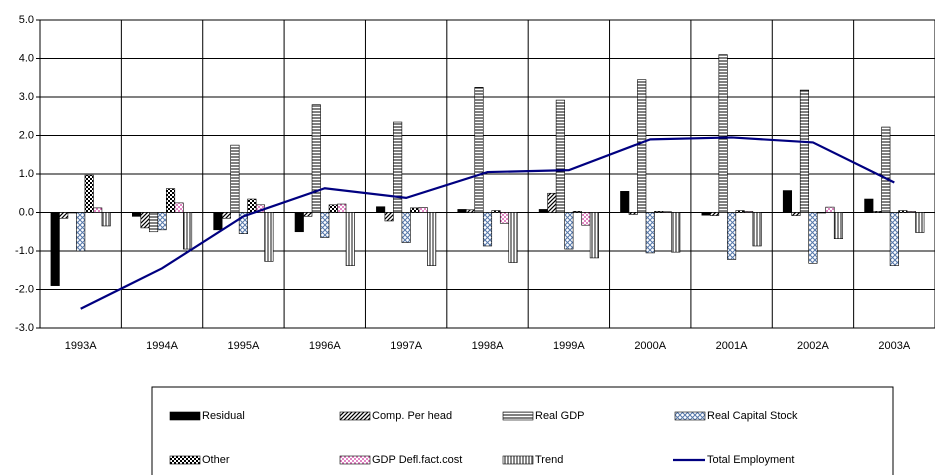 The height and width of the screenshot is (475, 935). What do you see at coordinates (412, 416) in the screenshot?
I see `legend-label: Comp. Per head` at bounding box center [412, 416].